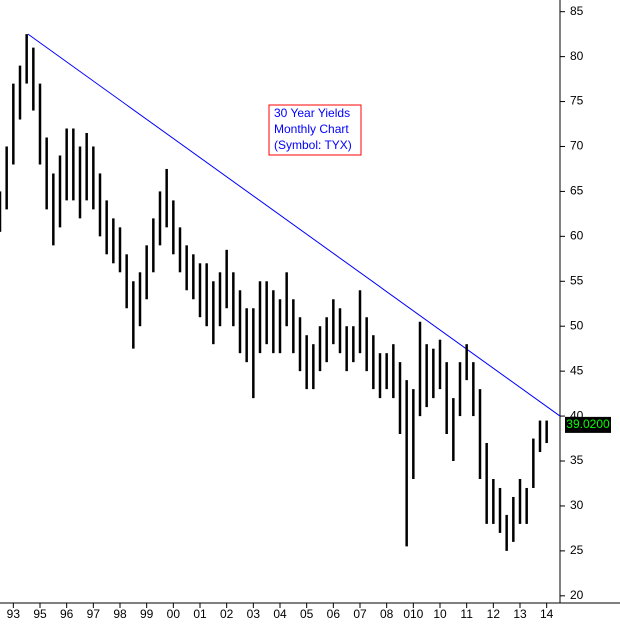 This screenshot has width=620, height=631. What do you see at coordinates (360, 614) in the screenshot?
I see `x-tick-label: 07` at bounding box center [360, 614].